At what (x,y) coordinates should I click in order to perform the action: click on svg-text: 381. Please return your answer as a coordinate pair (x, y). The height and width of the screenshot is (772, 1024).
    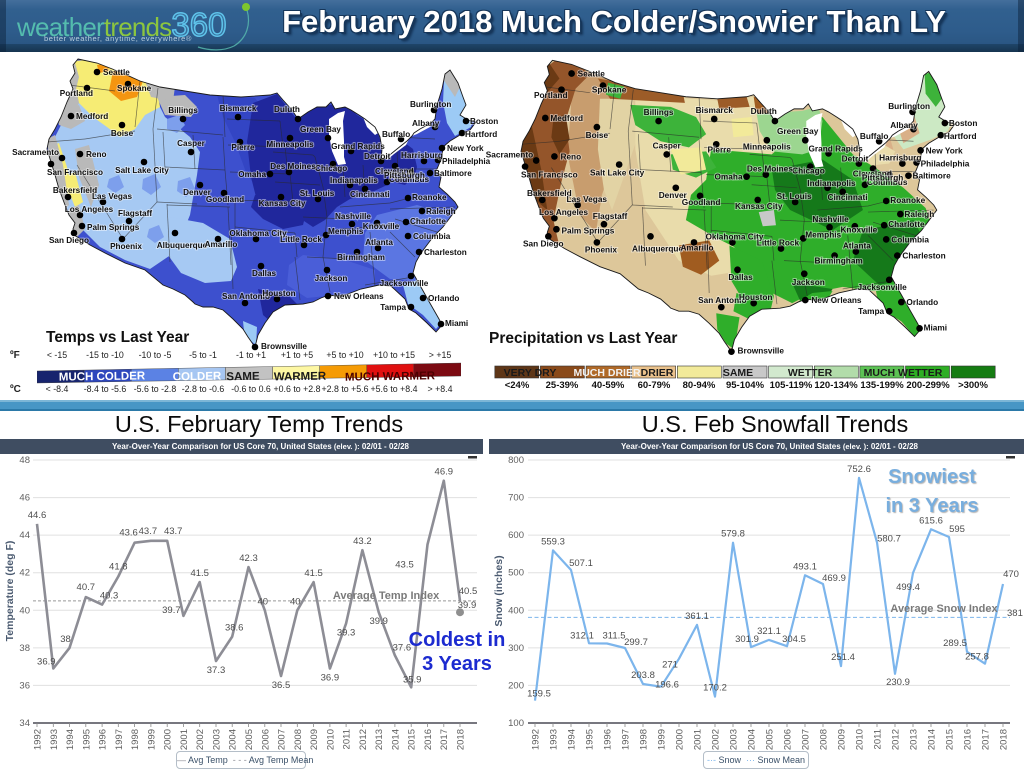
    Looking at the image, I should click on (1015, 613).